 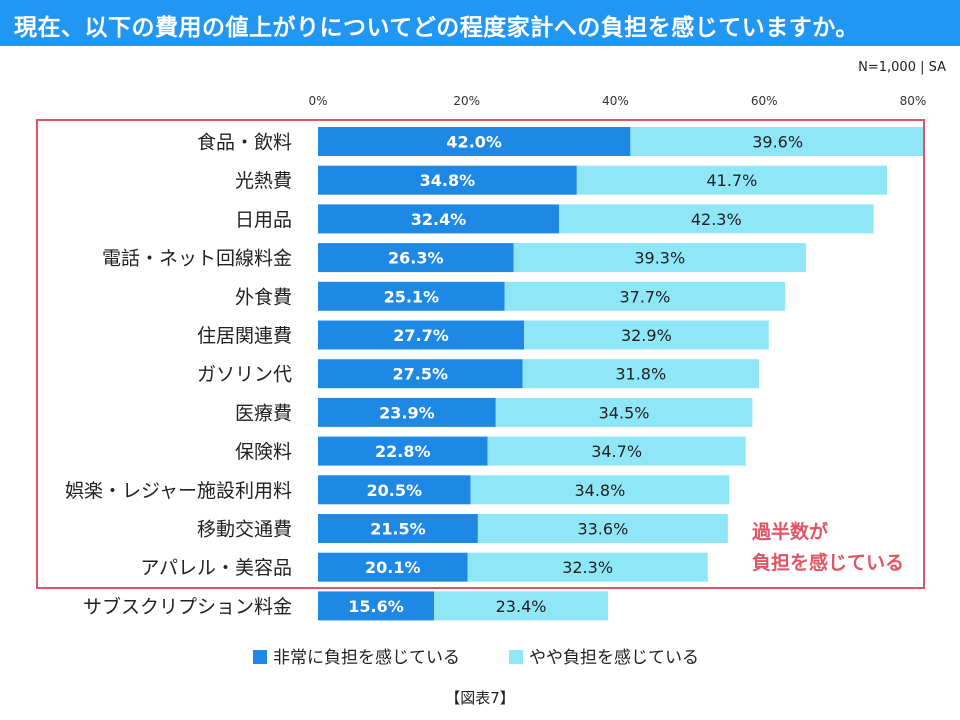 What do you see at coordinates (244, 143) in the screenshot?
I see `category-label: 食品・飲料` at bounding box center [244, 143].